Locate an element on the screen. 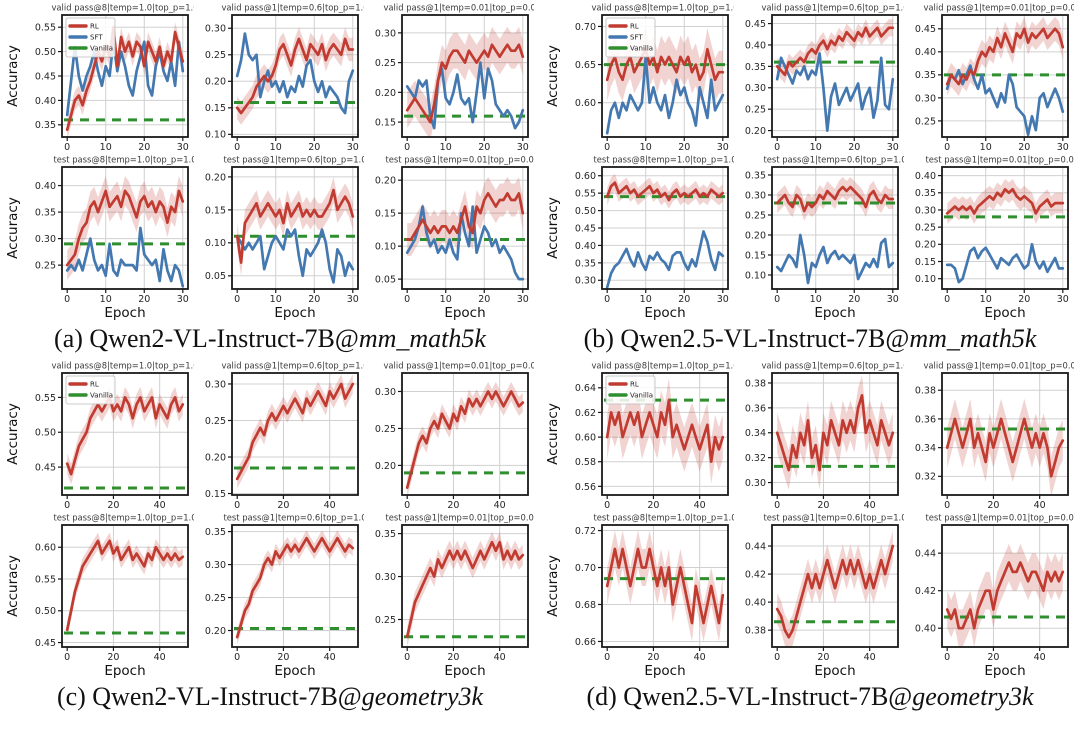 This screenshot has width=1080, height=753. y-tick-label: 0.44 is located at coordinates (755, 546).